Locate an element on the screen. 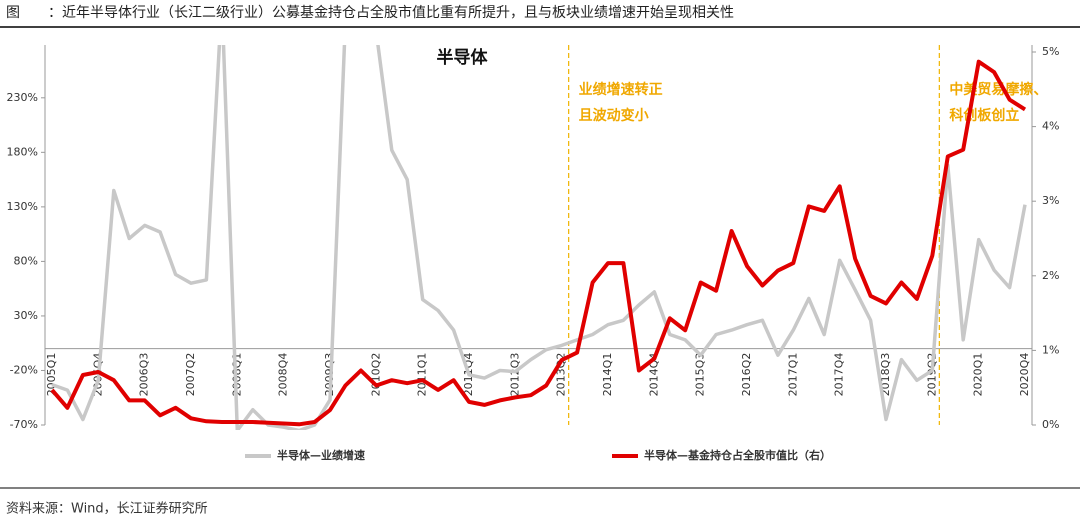  source: 资料来源：Wind，长江证券研究所 is located at coordinates (107, 509).